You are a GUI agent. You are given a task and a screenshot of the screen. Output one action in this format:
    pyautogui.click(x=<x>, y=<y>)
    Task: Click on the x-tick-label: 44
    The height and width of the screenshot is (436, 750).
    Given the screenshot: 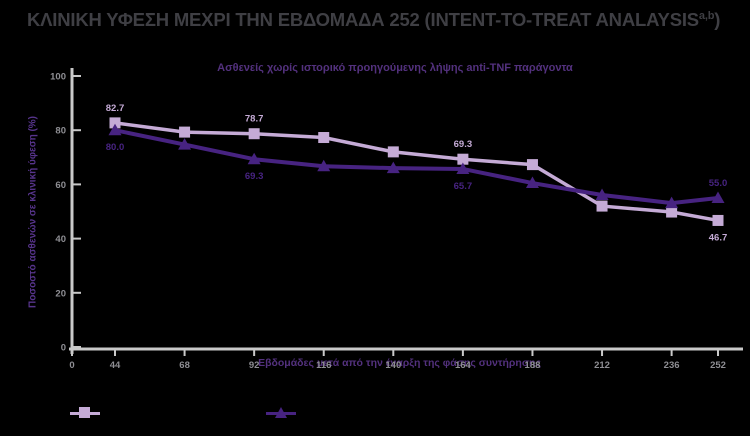 What is the action you would take?
    pyautogui.click(x=115, y=365)
    